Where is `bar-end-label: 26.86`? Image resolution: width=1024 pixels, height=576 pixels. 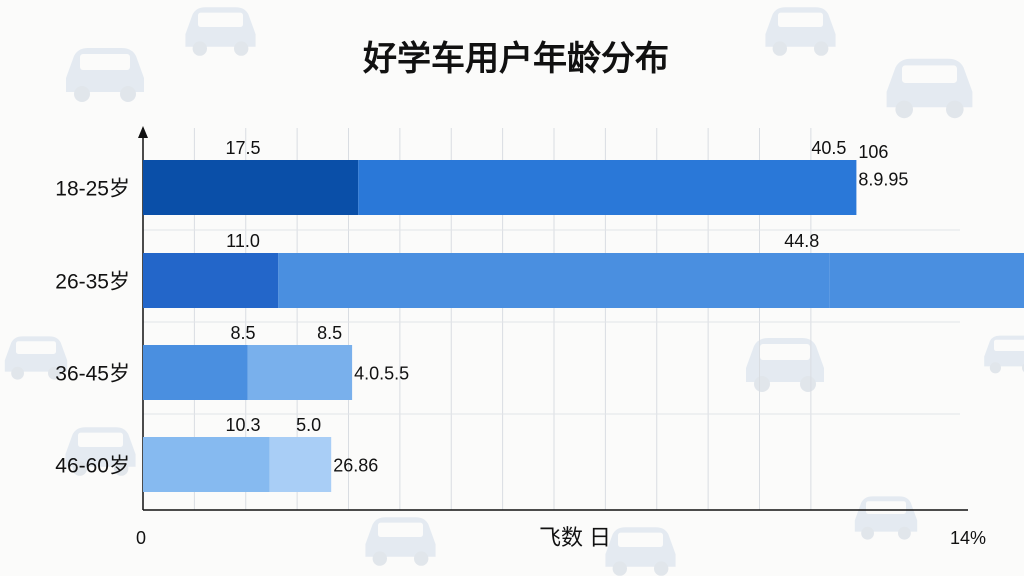 bar-end-label: 26.86 is located at coordinates (355, 466).